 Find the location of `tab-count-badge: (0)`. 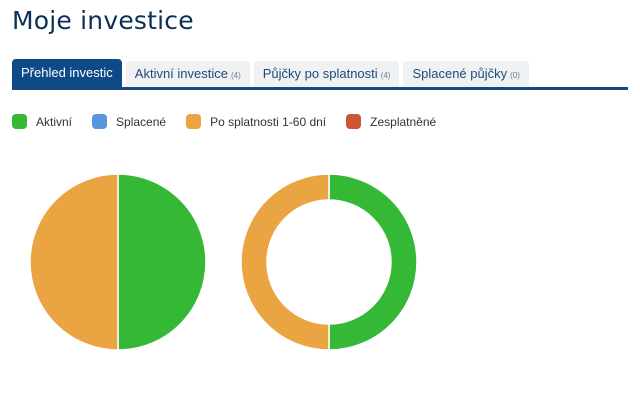

tab-count-badge: (0) is located at coordinates (515, 75).